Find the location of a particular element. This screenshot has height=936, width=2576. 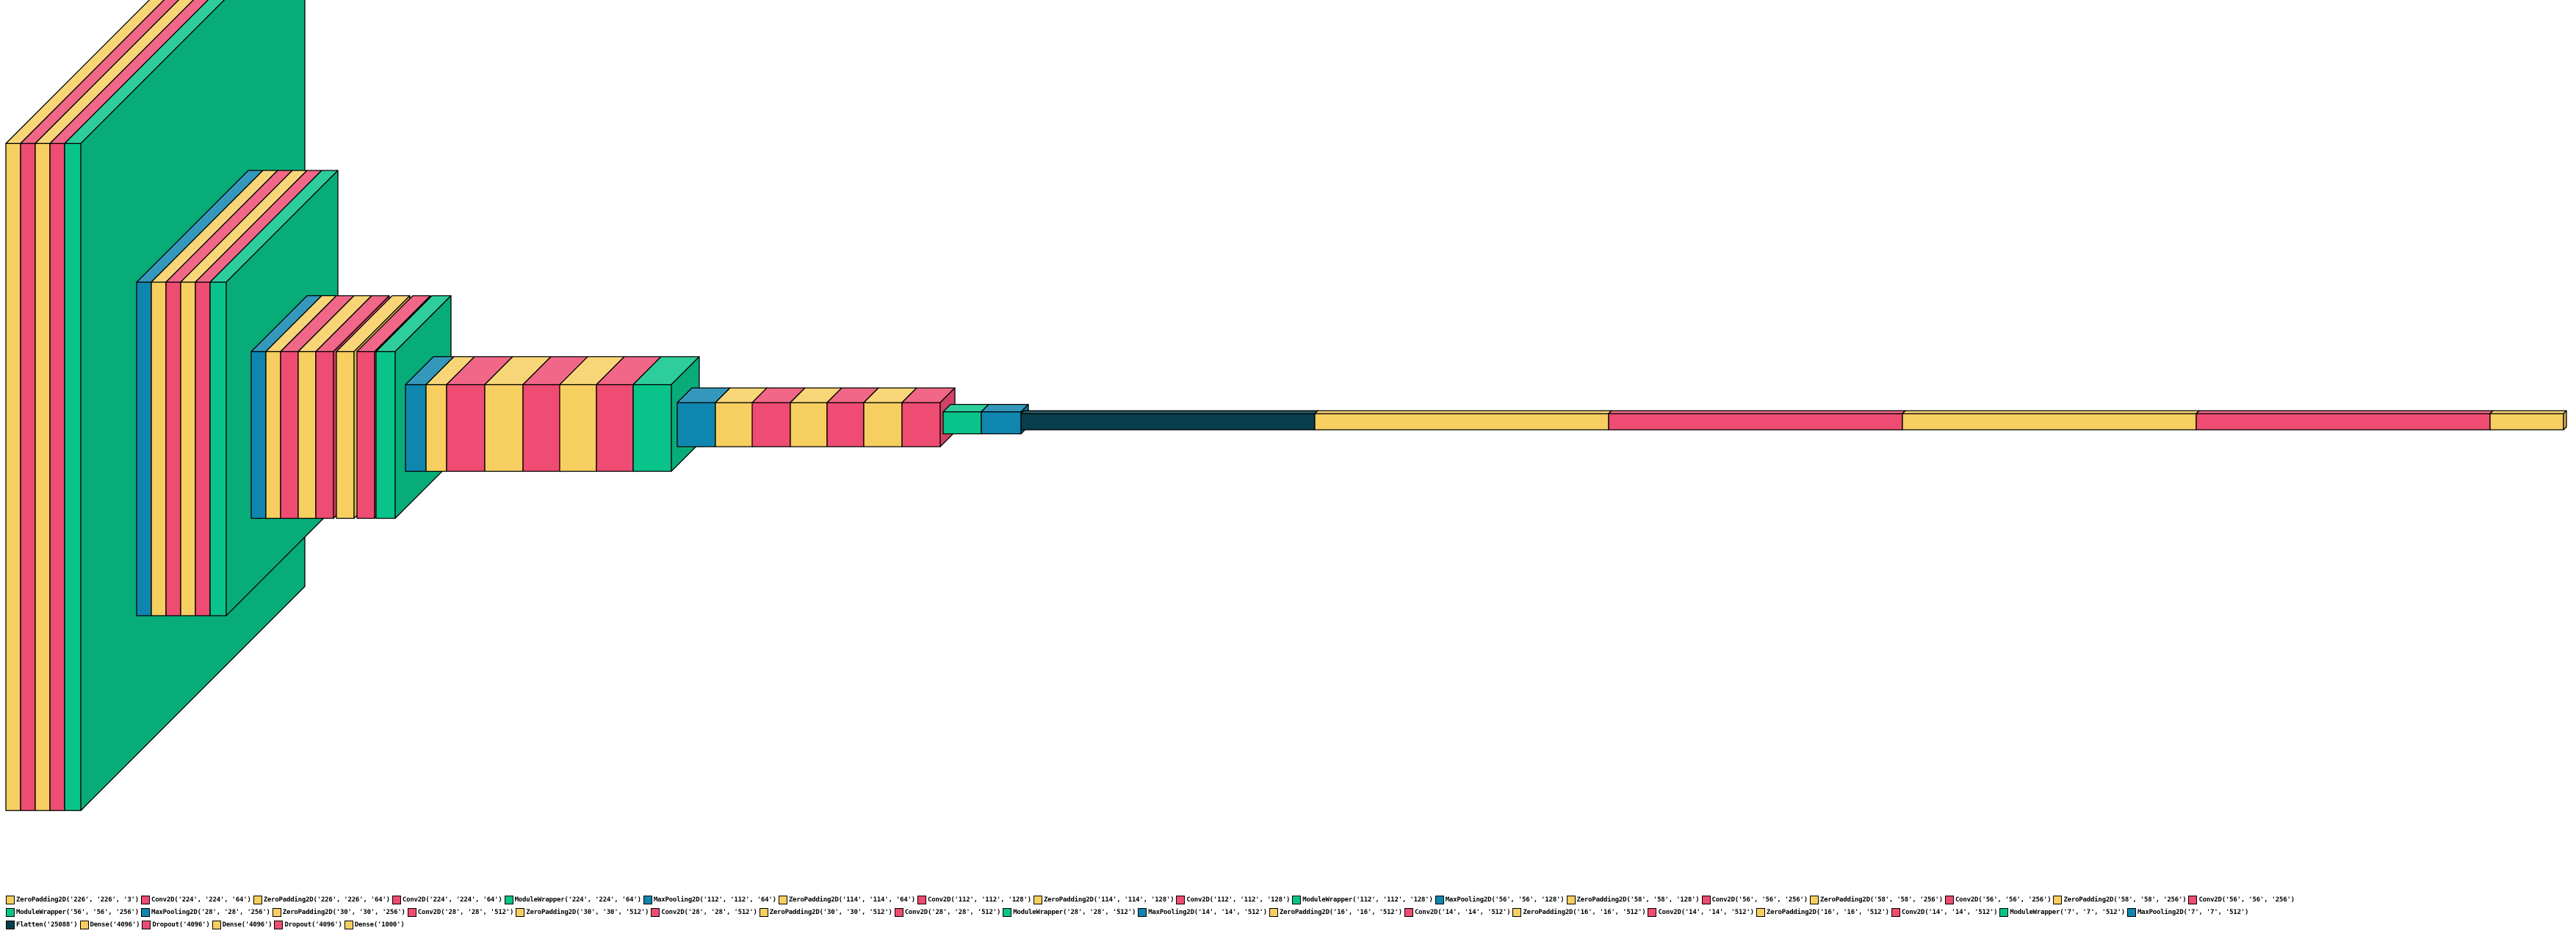

legend-item: ModuleWrapper('7', '7', '512') is located at coordinates (2062, 912).